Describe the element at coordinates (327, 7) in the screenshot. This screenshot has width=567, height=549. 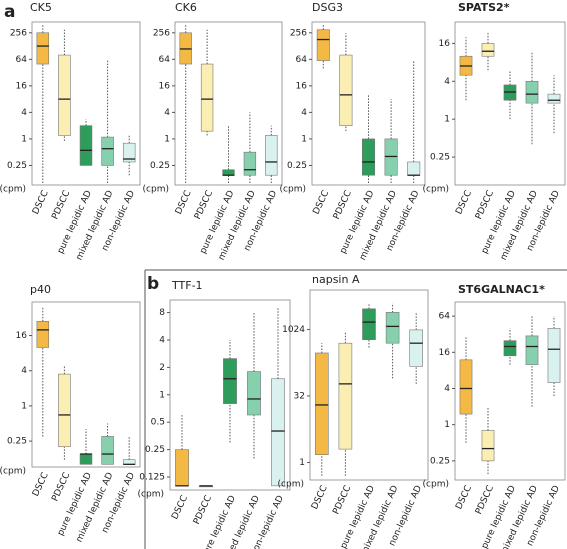
I see `chart-title: DSG3` at that location.